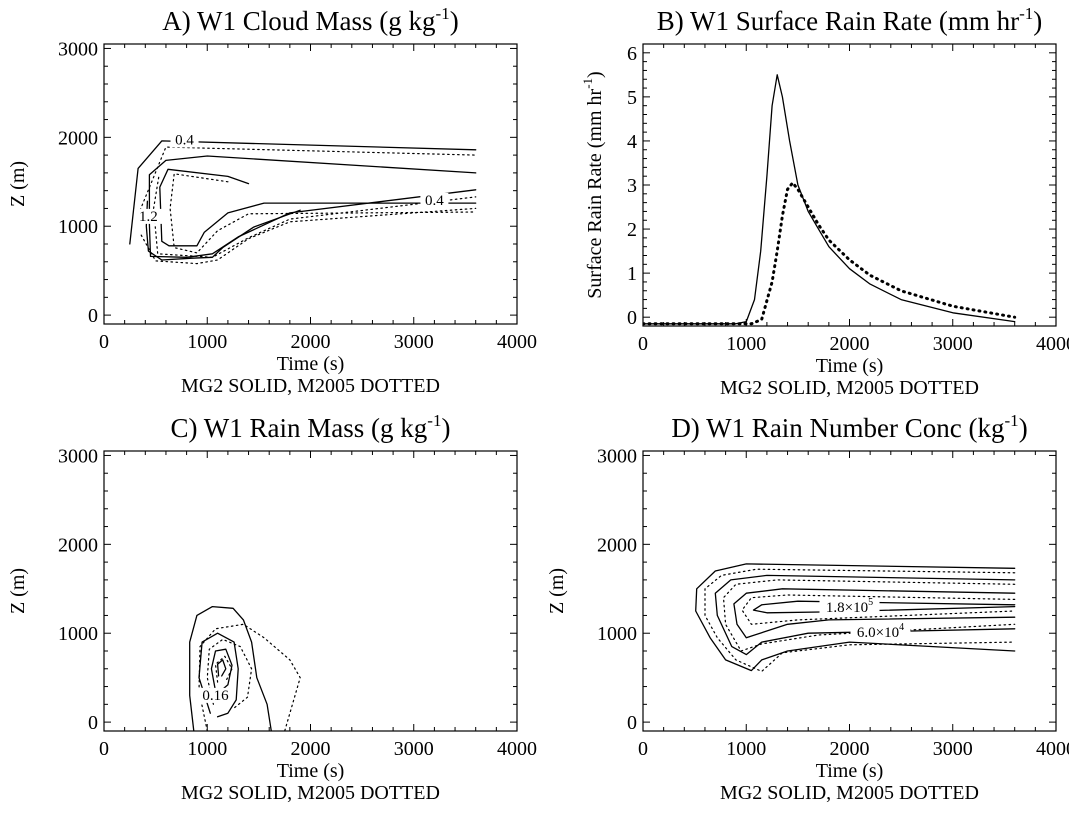  Describe the element at coordinates (850, 20) in the screenshot. I see `panel-title: B) W1 Surface Rain Rate (mm hr-1)` at that location.